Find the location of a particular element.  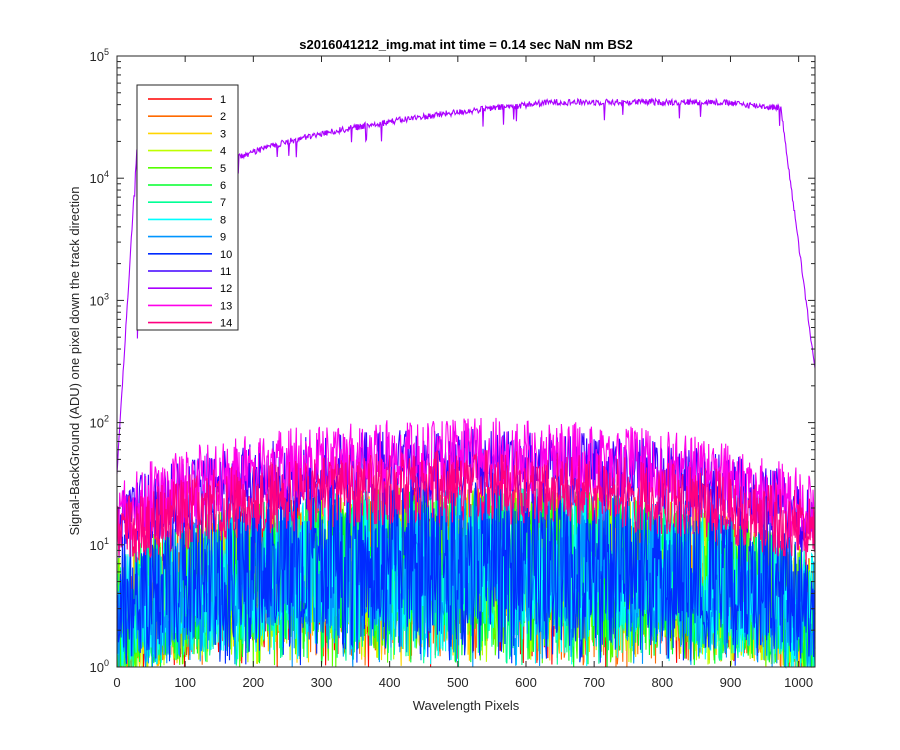

y-tick-label: 10³ is located at coordinates (99, 299).